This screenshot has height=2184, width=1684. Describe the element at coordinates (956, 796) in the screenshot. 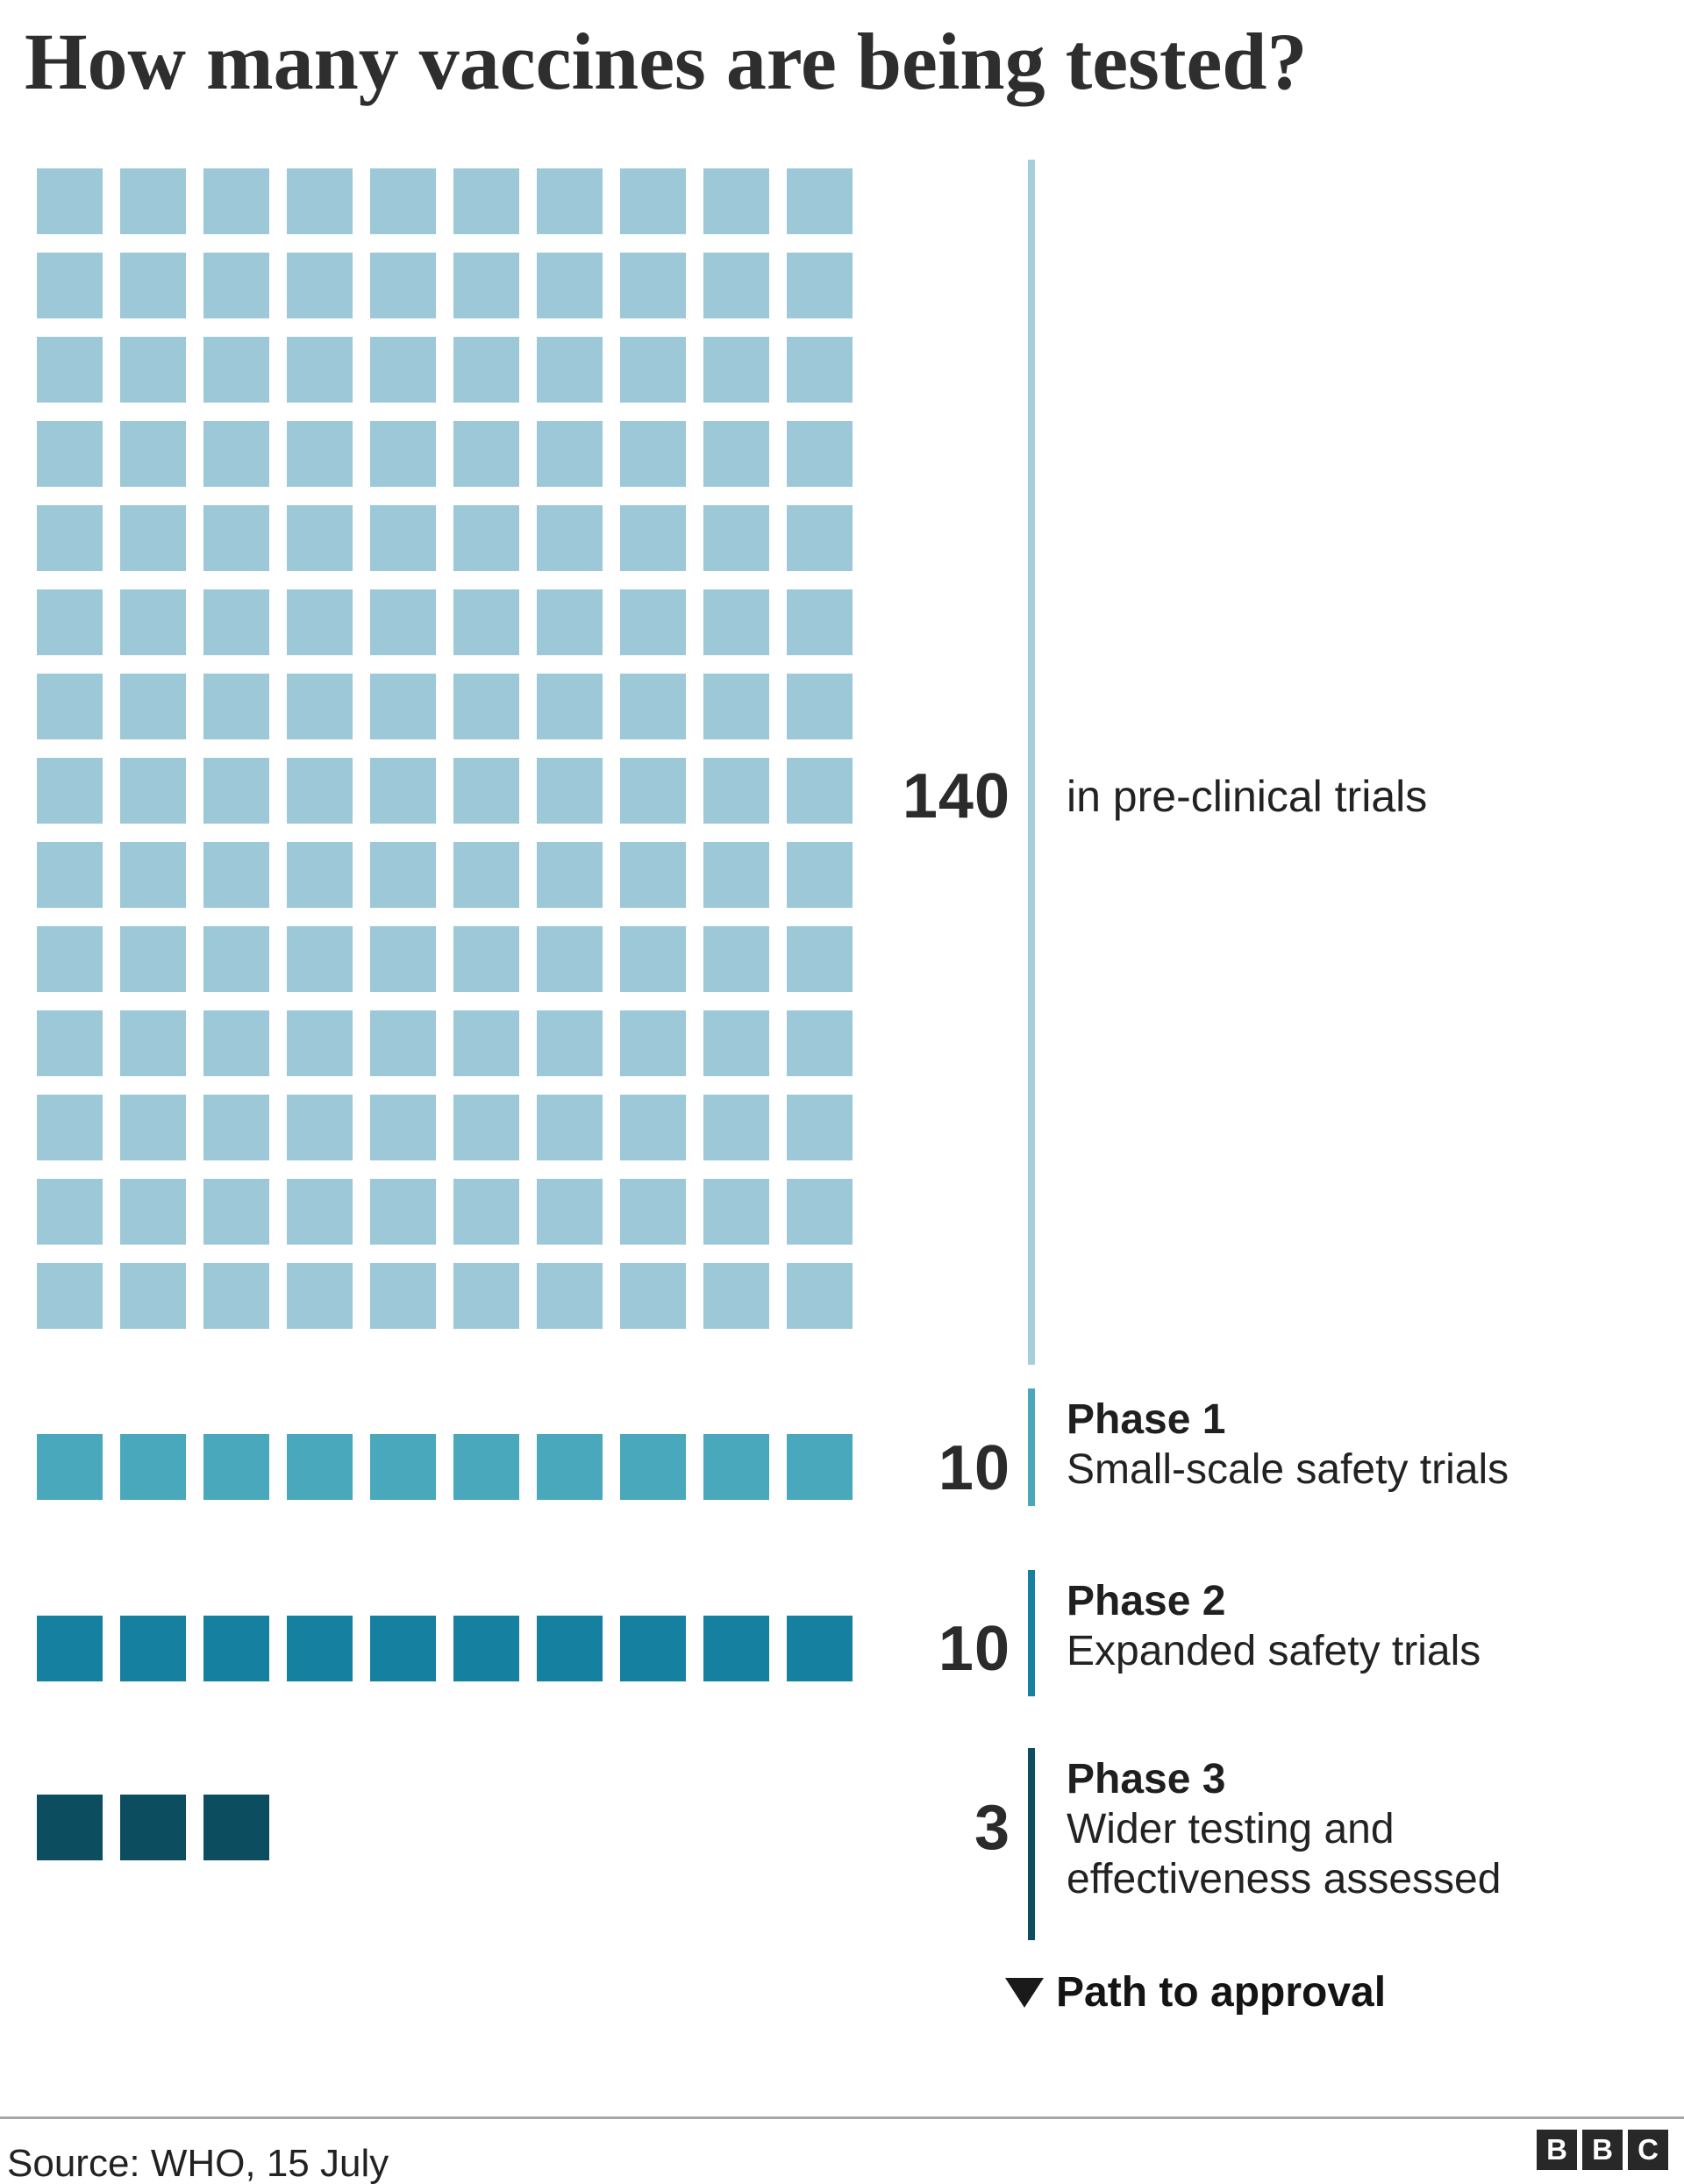

I see `preclinical-count: 140` at that location.